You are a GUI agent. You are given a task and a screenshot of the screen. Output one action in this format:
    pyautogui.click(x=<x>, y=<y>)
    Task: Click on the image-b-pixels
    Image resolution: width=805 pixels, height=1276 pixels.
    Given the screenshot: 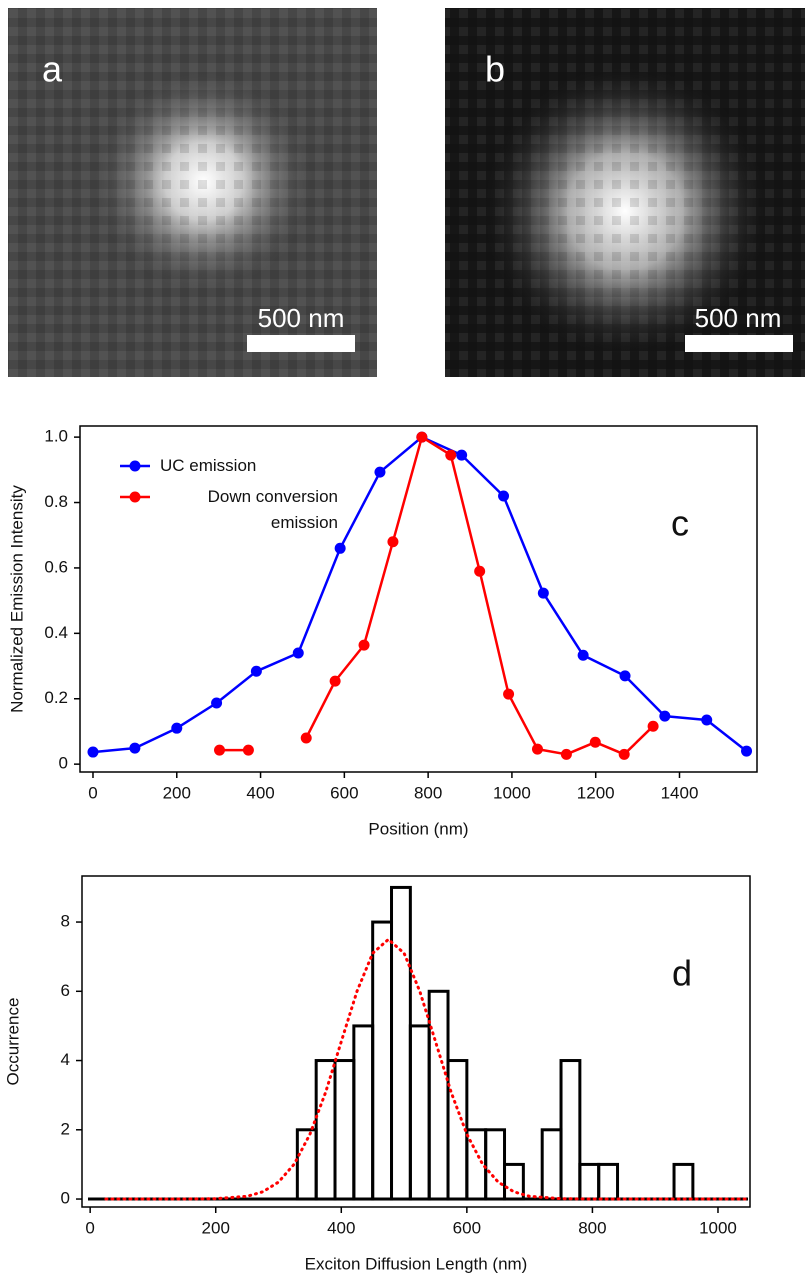 What is the action you would take?
    pyautogui.click(x=625, y=192)
    